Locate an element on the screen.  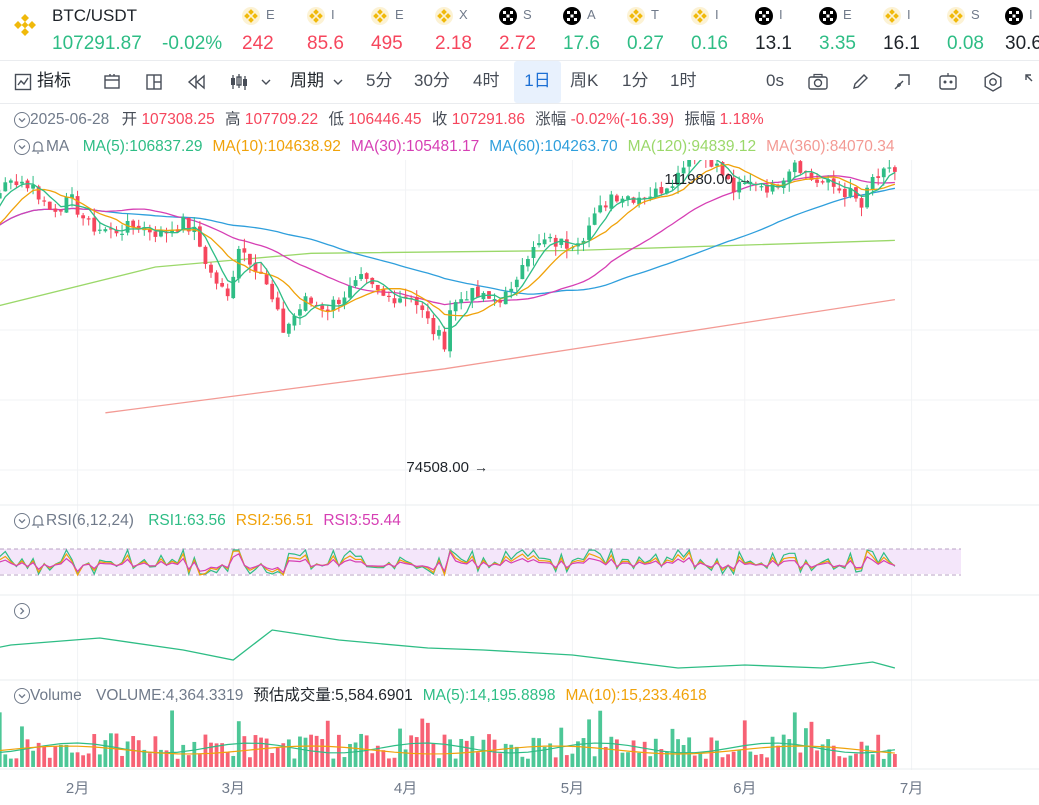
fullscreen-icon is located at coordinates (1031, 82).